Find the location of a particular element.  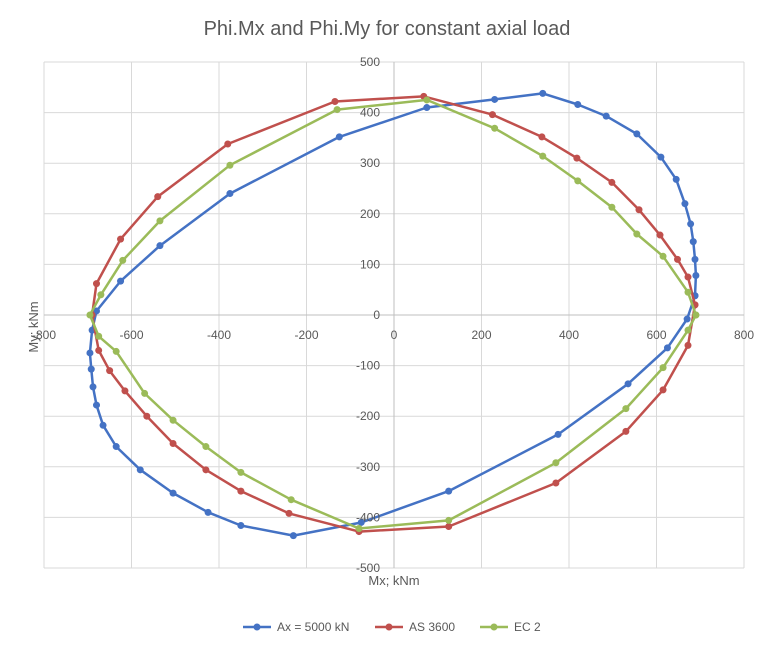

x-tick-label: -800 is located at coordinates (44, 335).